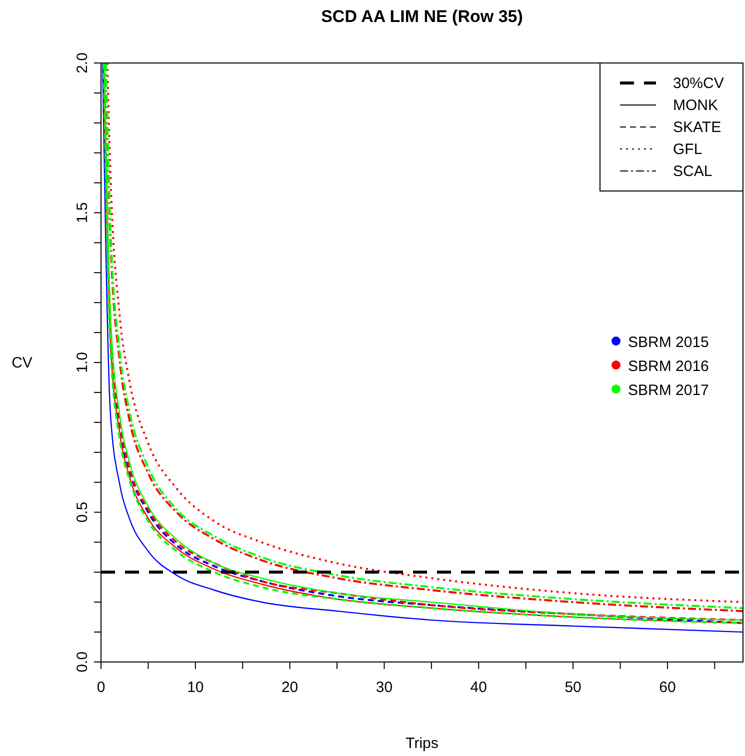 This screenshot has width=745, height=756. What do you see at coordinates (692, 171) in the screenshot?
I see `annotation: SCAL` at bounding box center [692, 171].